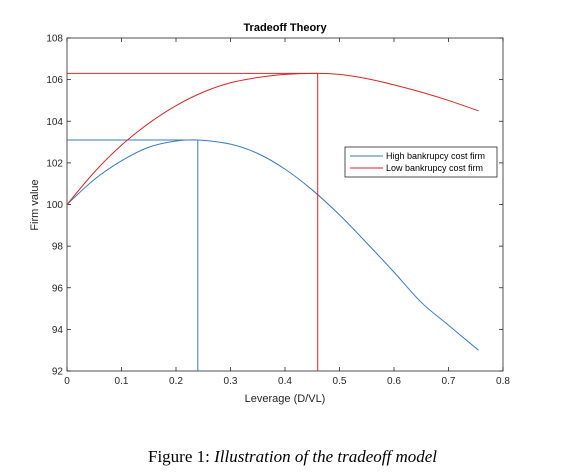 This screenshot has height=476, width=585. I want to click on x-tick-label: 0.4, so click(285, 381).